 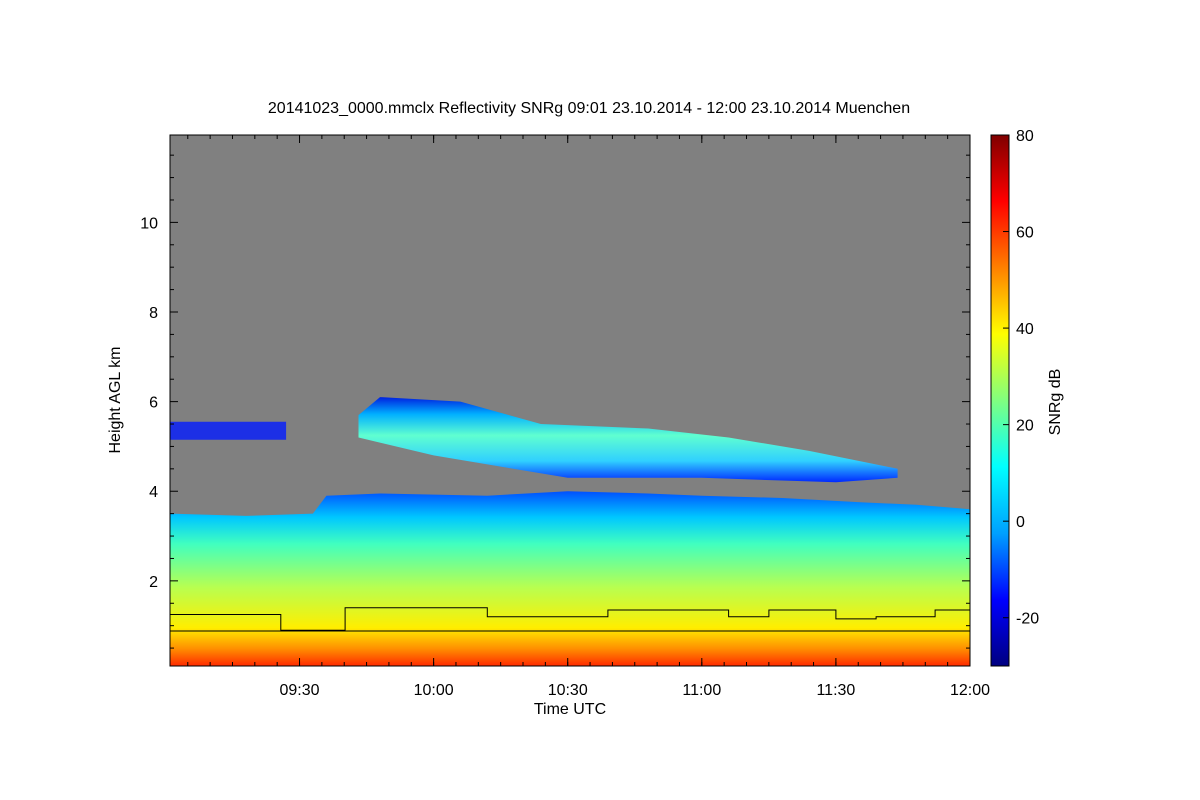 I want to click on colorbar-tick-label: 0, so click(x=1020, y=522).